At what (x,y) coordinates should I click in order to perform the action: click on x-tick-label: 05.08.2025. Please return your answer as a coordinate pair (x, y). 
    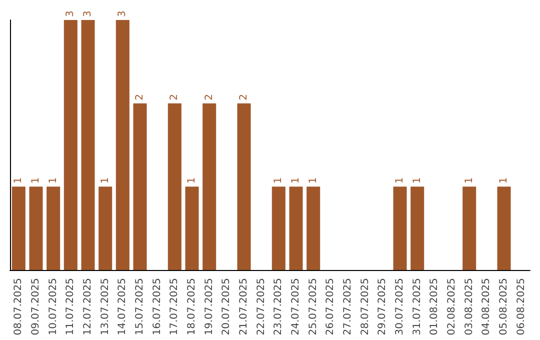
    Looking at the image, I should click on (504, 307).